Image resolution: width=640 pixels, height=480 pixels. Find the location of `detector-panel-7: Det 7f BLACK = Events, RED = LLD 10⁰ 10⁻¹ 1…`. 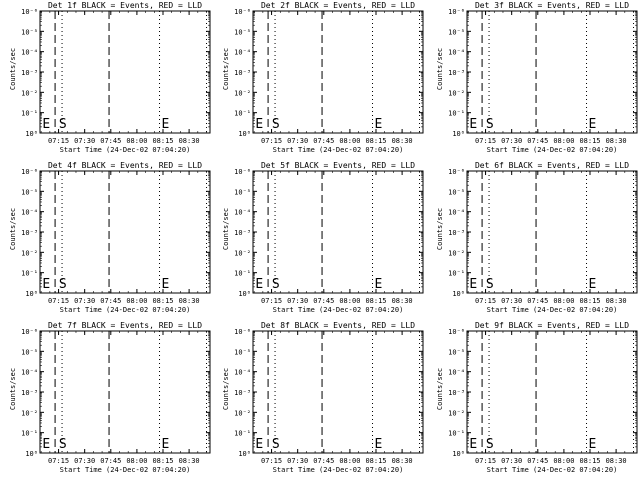

detector-panel-7: Det 7f BLACK = Events, RED = LLD 10⁰ 10⁻¹ 1… is located at coordinates (110, 397).